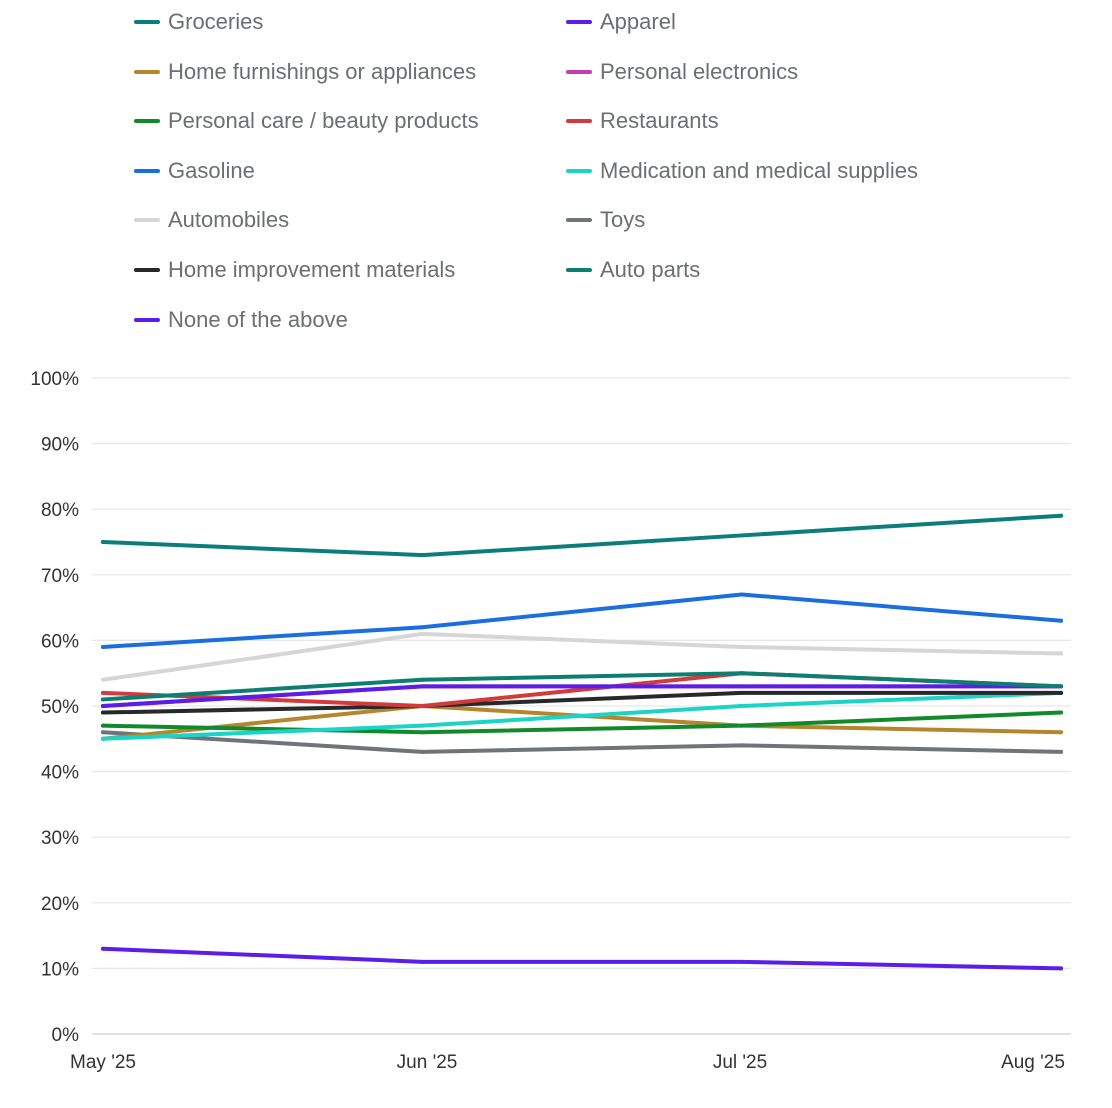 This screenshot has height=1108, width=1112. I want to click on x-tick-label: May '25, so click(103, 1062).